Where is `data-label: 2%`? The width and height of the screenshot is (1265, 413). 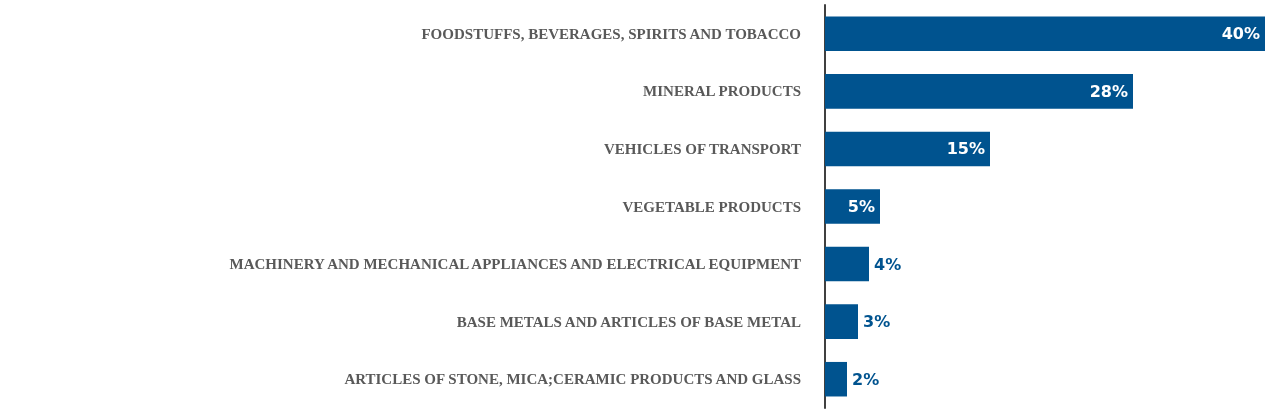
data-label: 2% is located at coordinates (866, 379).